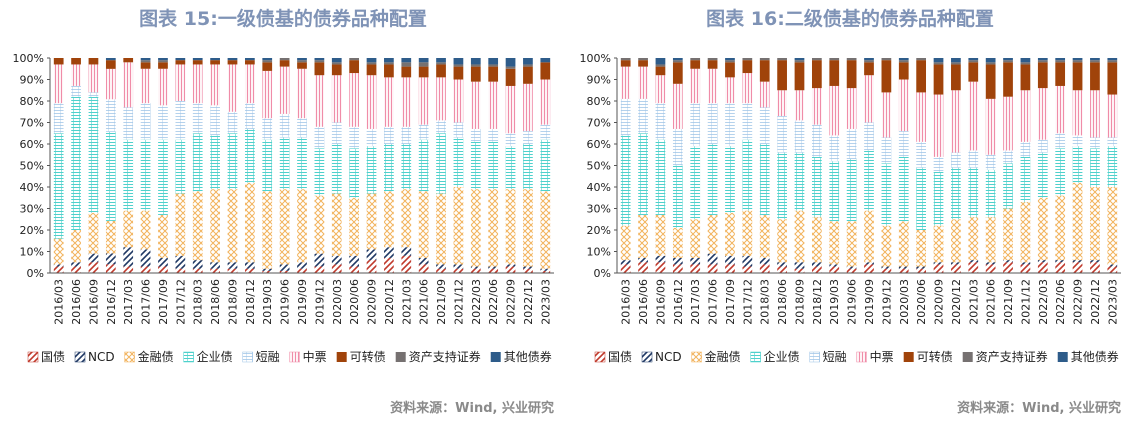  What do you see at coordinates (723, 356) in the screenshot?
I see `legend-label-financial-bond: 金融债` at bounding box center [723, 356].